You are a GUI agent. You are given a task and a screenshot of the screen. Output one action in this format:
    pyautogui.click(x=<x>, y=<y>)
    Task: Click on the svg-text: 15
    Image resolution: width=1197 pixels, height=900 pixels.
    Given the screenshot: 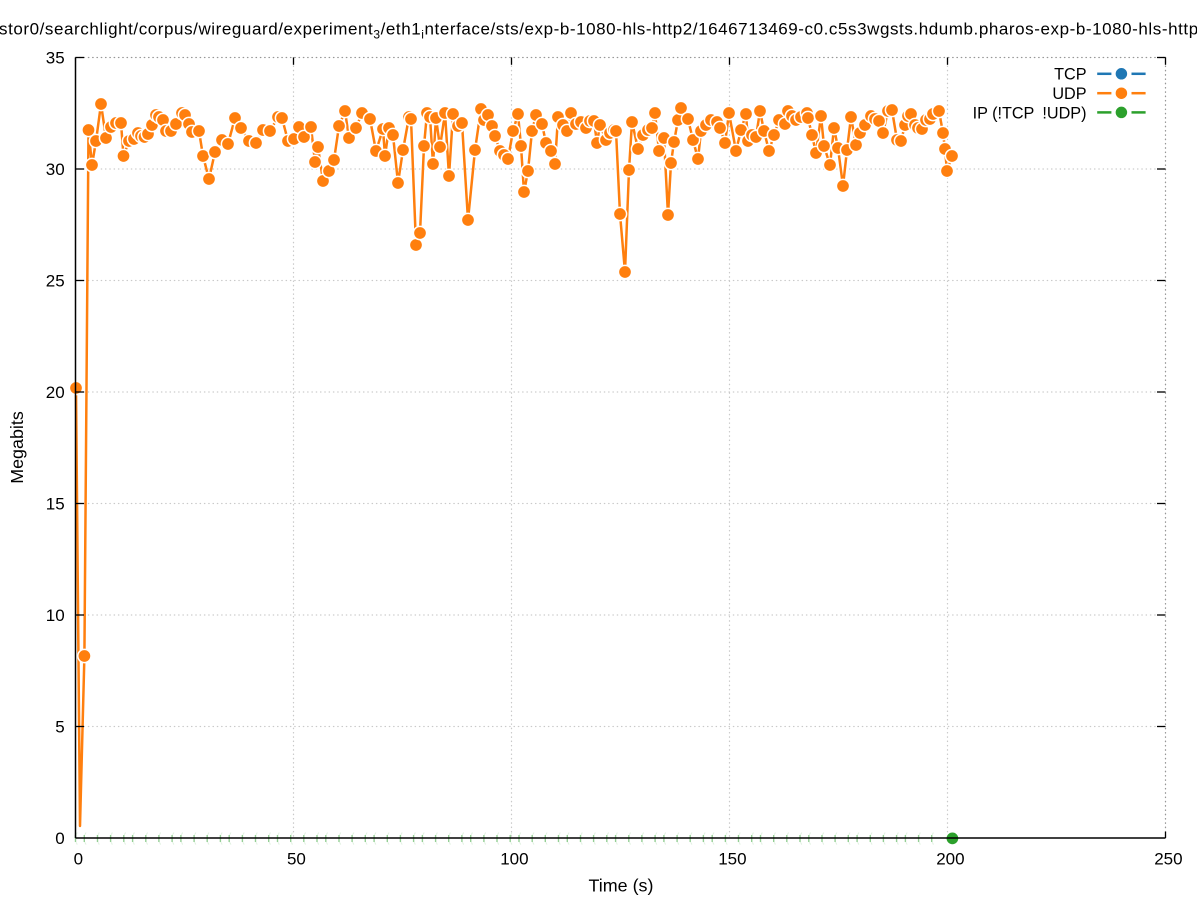 What is the action you would take?
    pyautogui.click(x=55, y=504)
    